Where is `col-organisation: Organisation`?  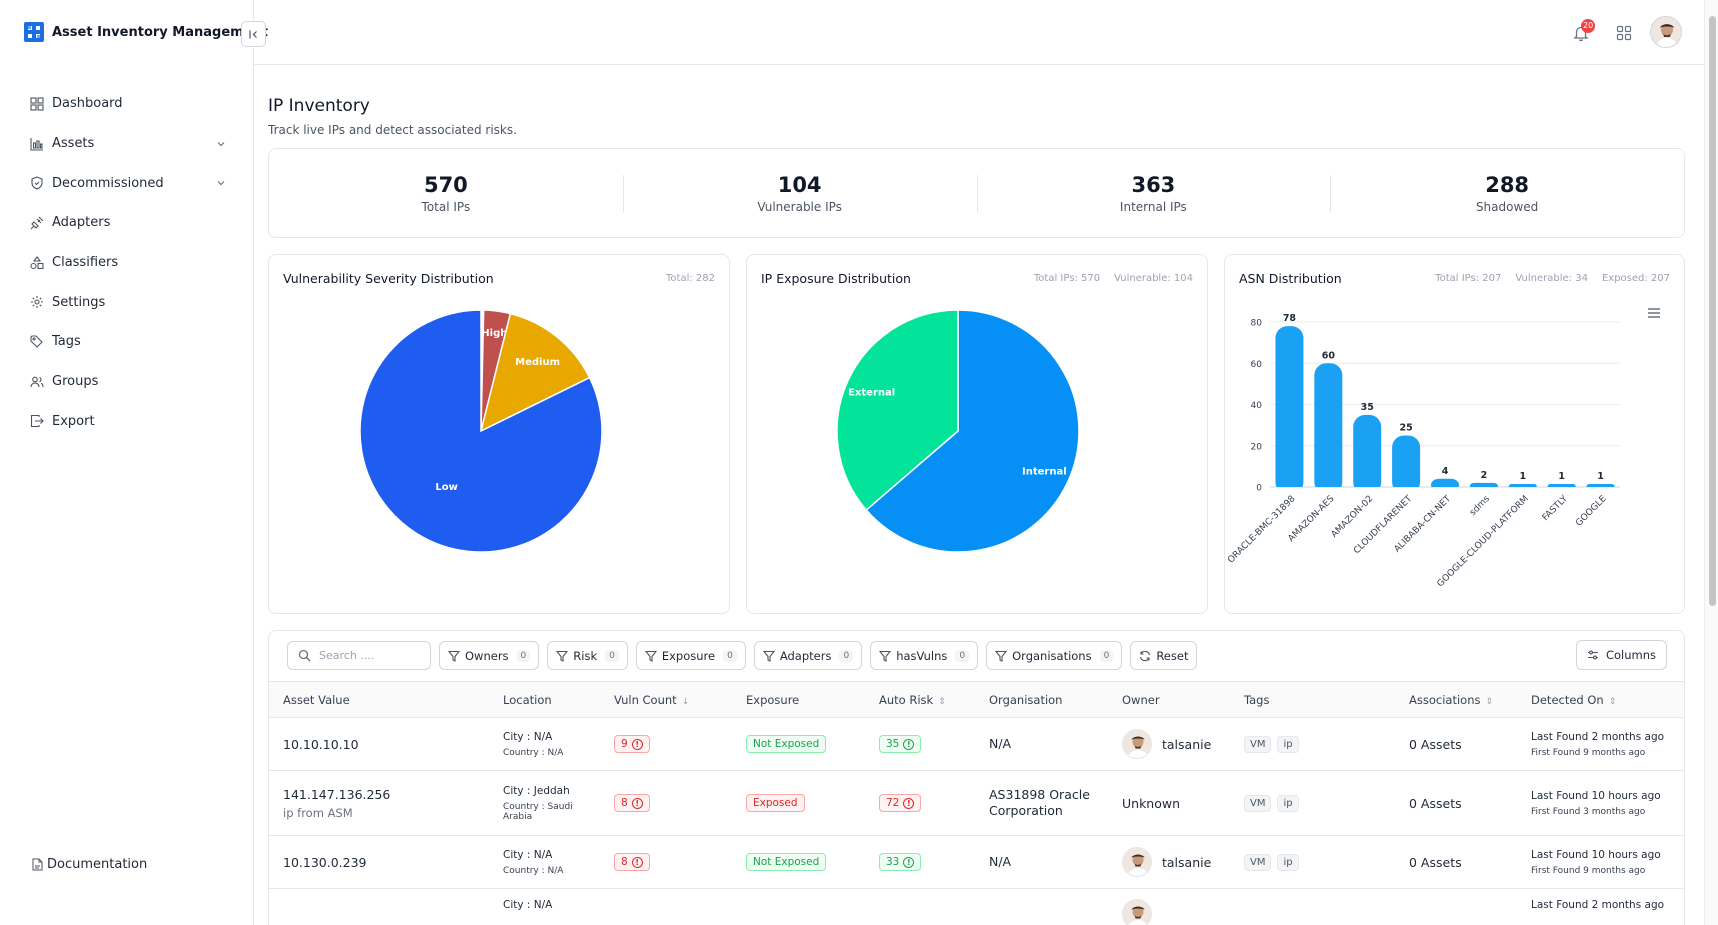
col-organisation: Organisation is located at coordinates (1026, 699).